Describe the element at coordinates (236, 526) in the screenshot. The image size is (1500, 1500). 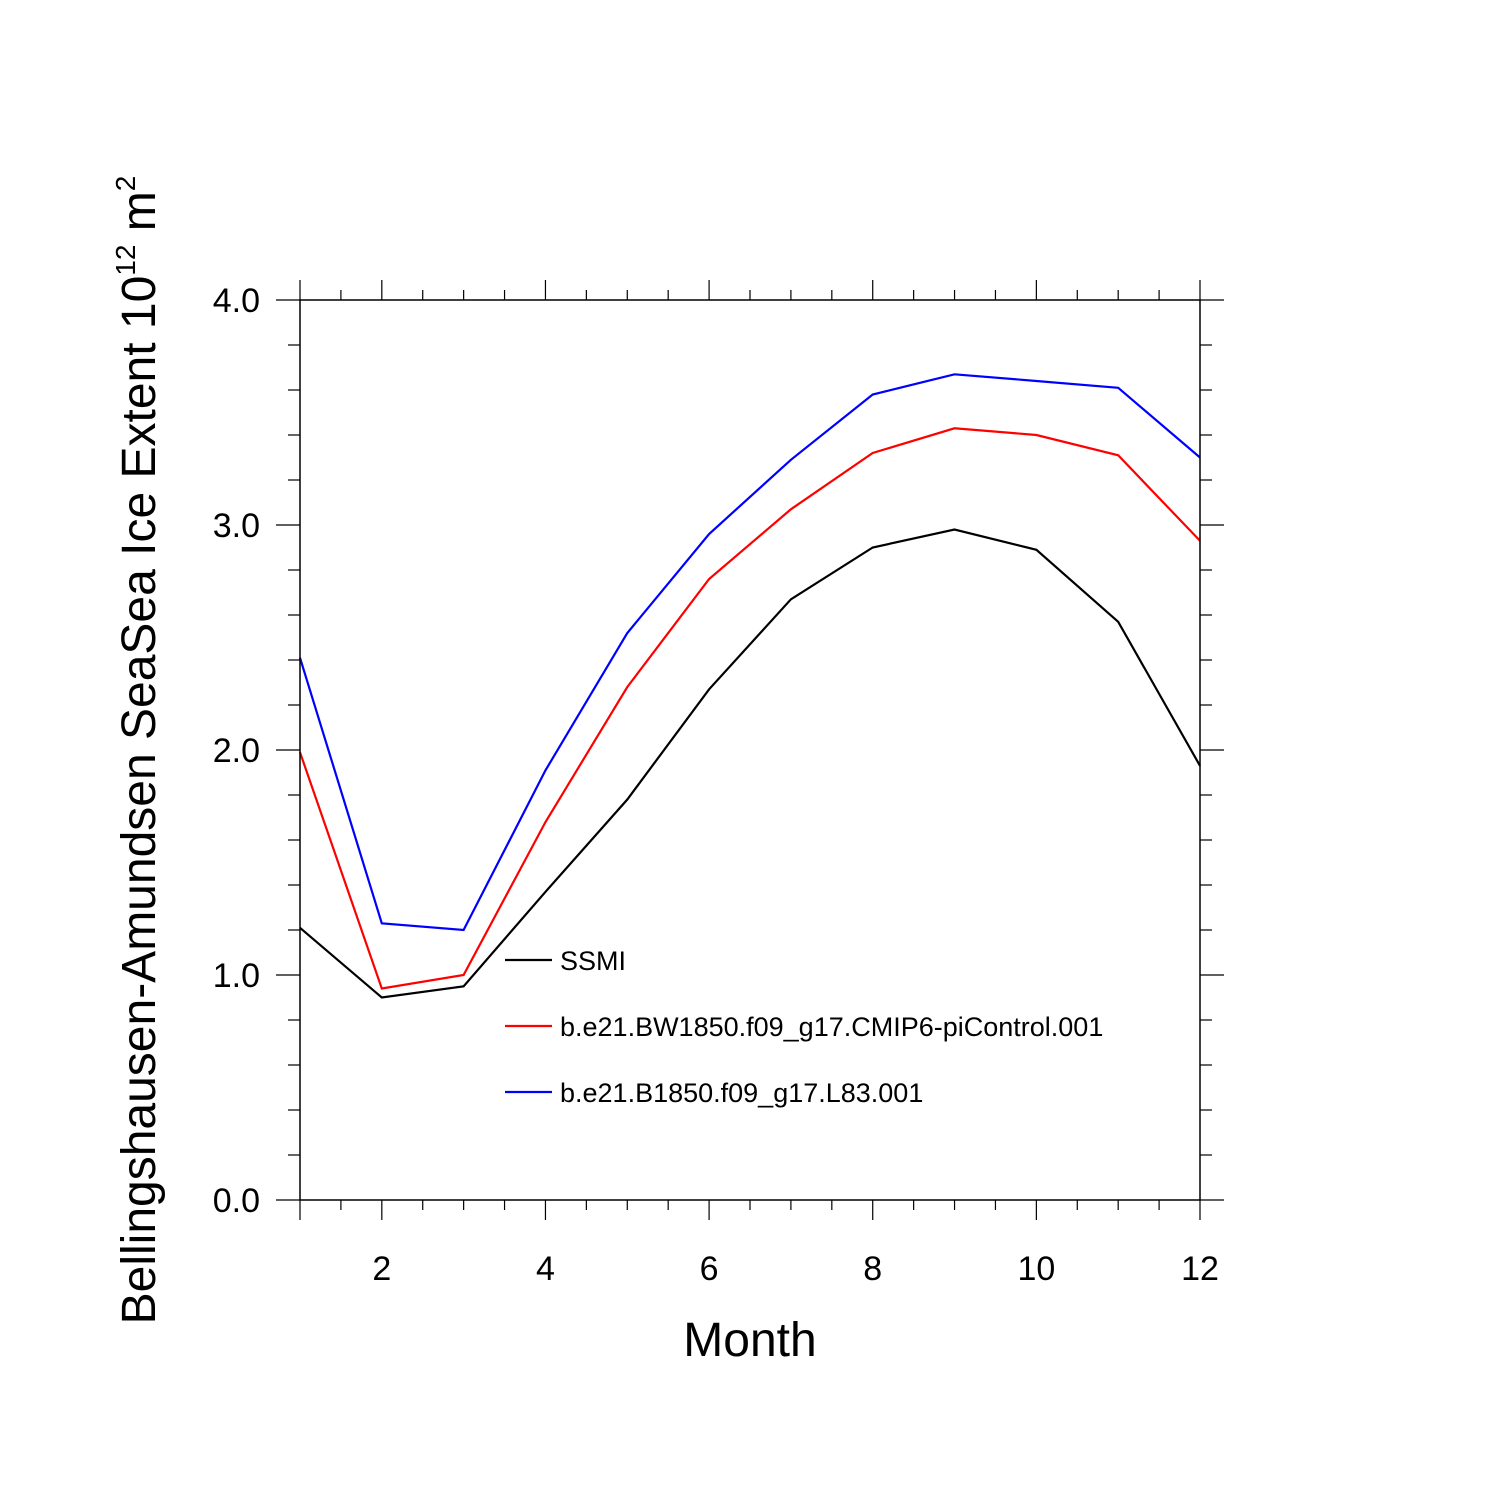
I see `y-tick-label: 3.0` at that location.